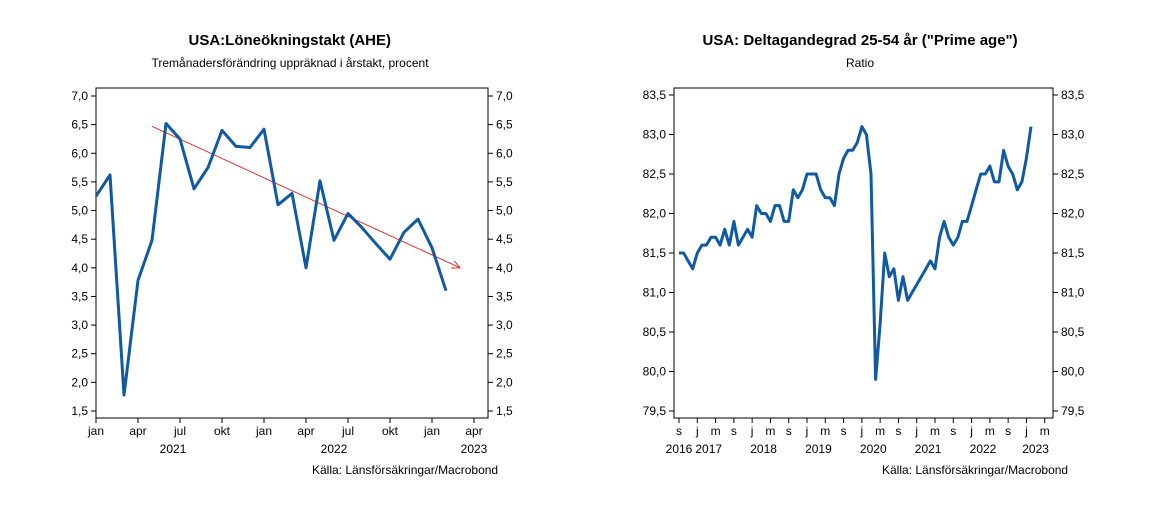  I want to click on right-year-label: 2019, so click(818, 449).